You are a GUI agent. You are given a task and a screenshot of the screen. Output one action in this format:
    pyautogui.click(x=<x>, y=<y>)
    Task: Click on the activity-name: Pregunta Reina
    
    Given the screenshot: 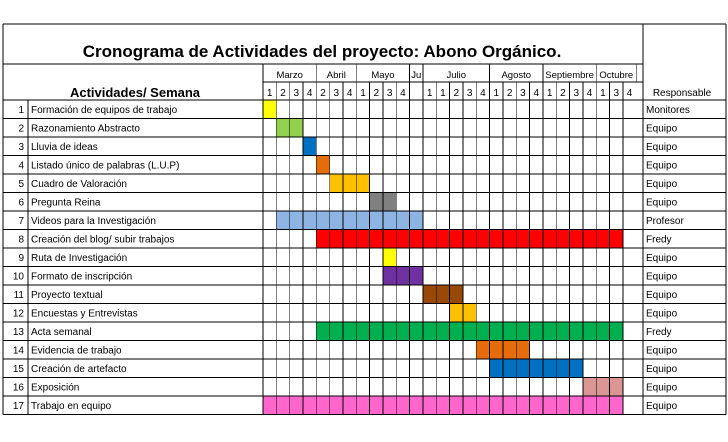 What is the action you would take?
    pyautogui.click(x=66, y=202)
    